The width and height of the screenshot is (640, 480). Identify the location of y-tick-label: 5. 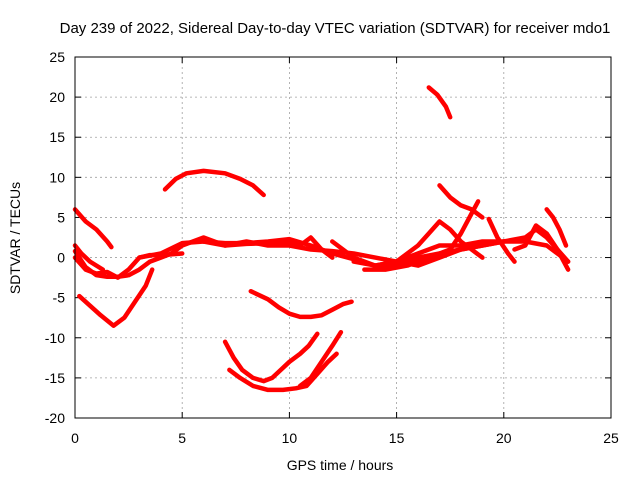
(61, 217).